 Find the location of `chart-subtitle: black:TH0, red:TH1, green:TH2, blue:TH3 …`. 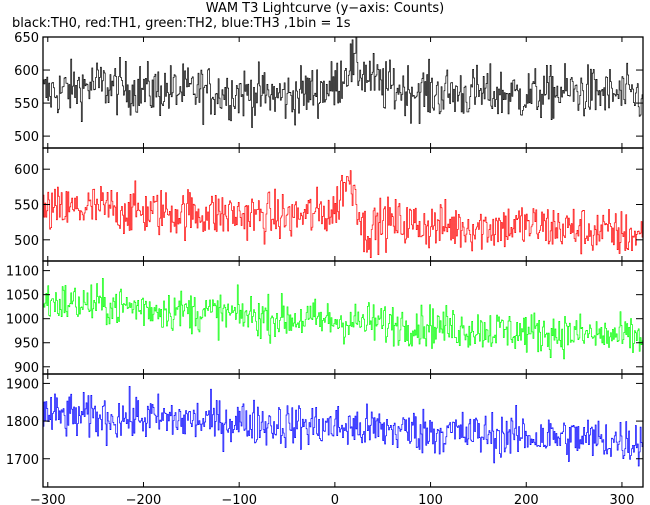

chart-subtitle: black:TH0, red:TH1, green:TH2, blue:TH3 … is located at coordinates (181, 23).